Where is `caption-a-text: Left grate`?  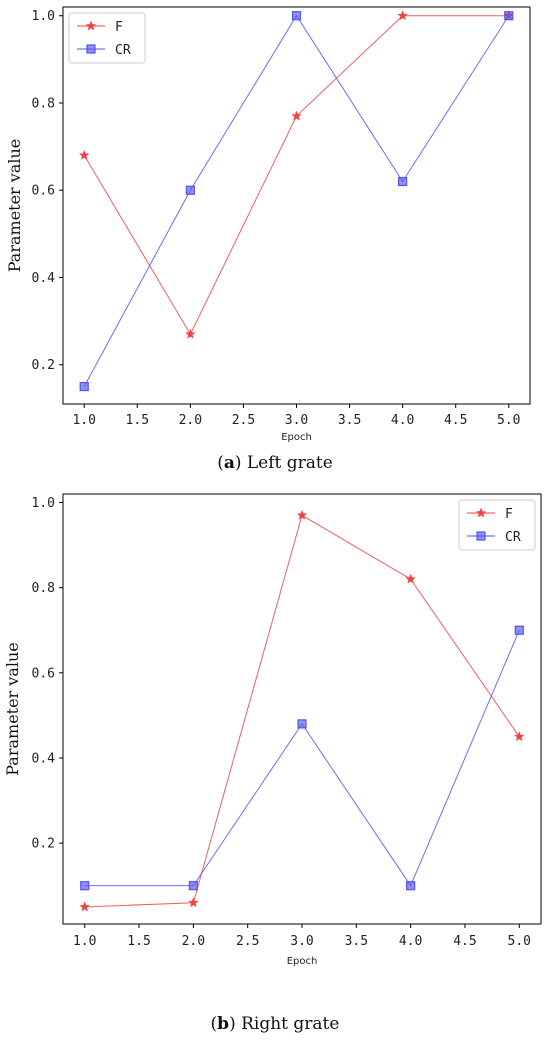
caption-a-text: Left grate is located at coordinates (289, 463).